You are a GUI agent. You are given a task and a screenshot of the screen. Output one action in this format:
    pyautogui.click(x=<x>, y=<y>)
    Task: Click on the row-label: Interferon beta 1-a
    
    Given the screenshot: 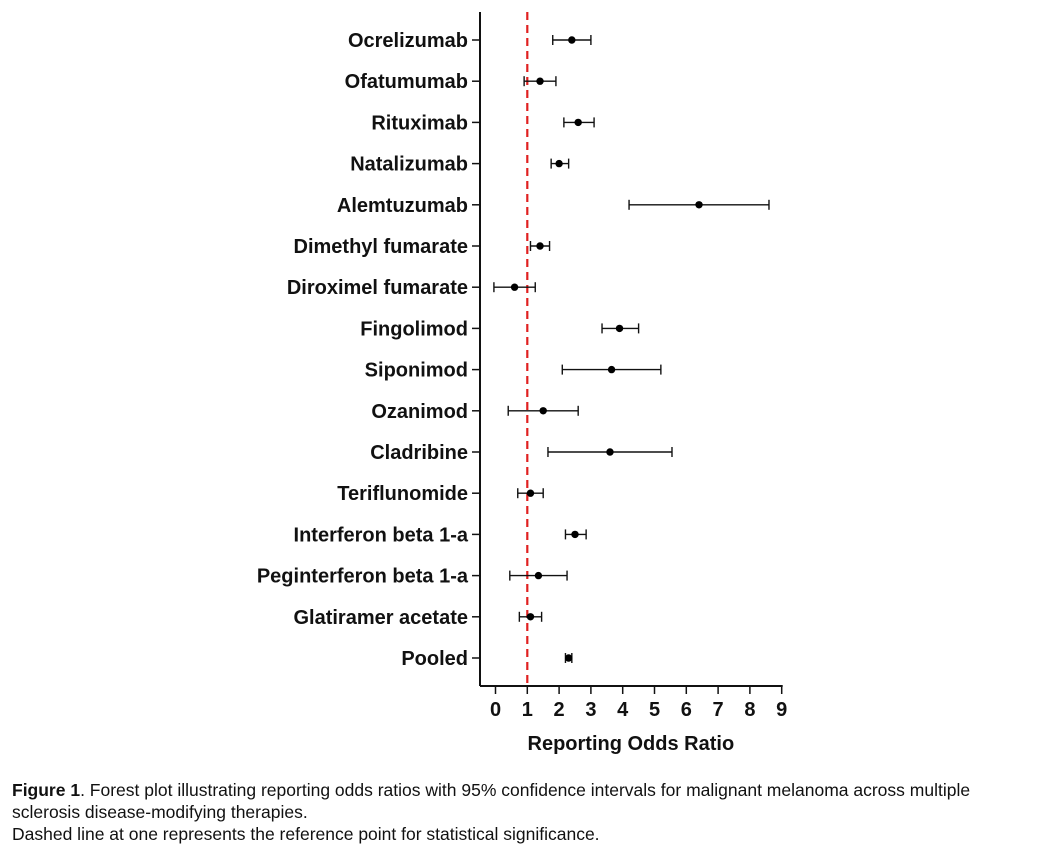 What is the action you would take?
    pyautogui.click(x=381, y=535)
    